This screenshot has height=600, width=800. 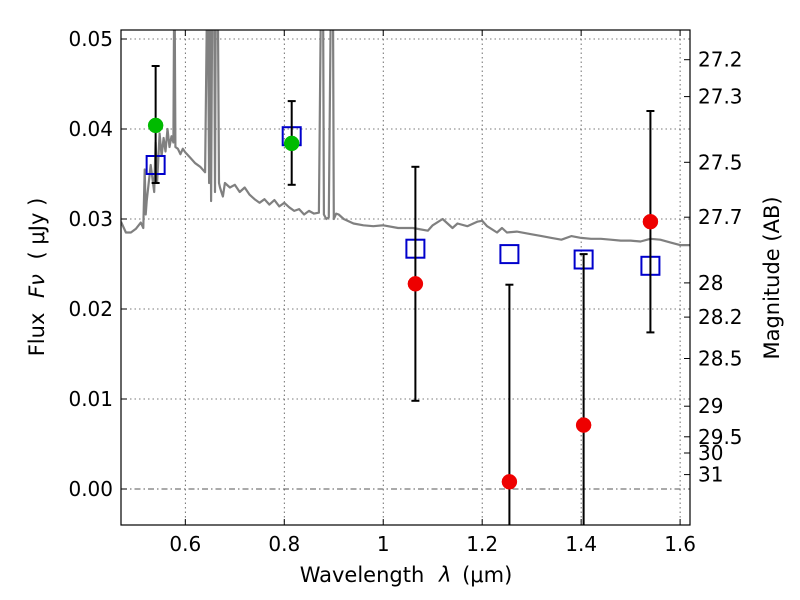 What do you see at coordinates (720, 60) in the screenshot?
I see `y2-tick-label: 27.2` at bounding box center [720, 60].